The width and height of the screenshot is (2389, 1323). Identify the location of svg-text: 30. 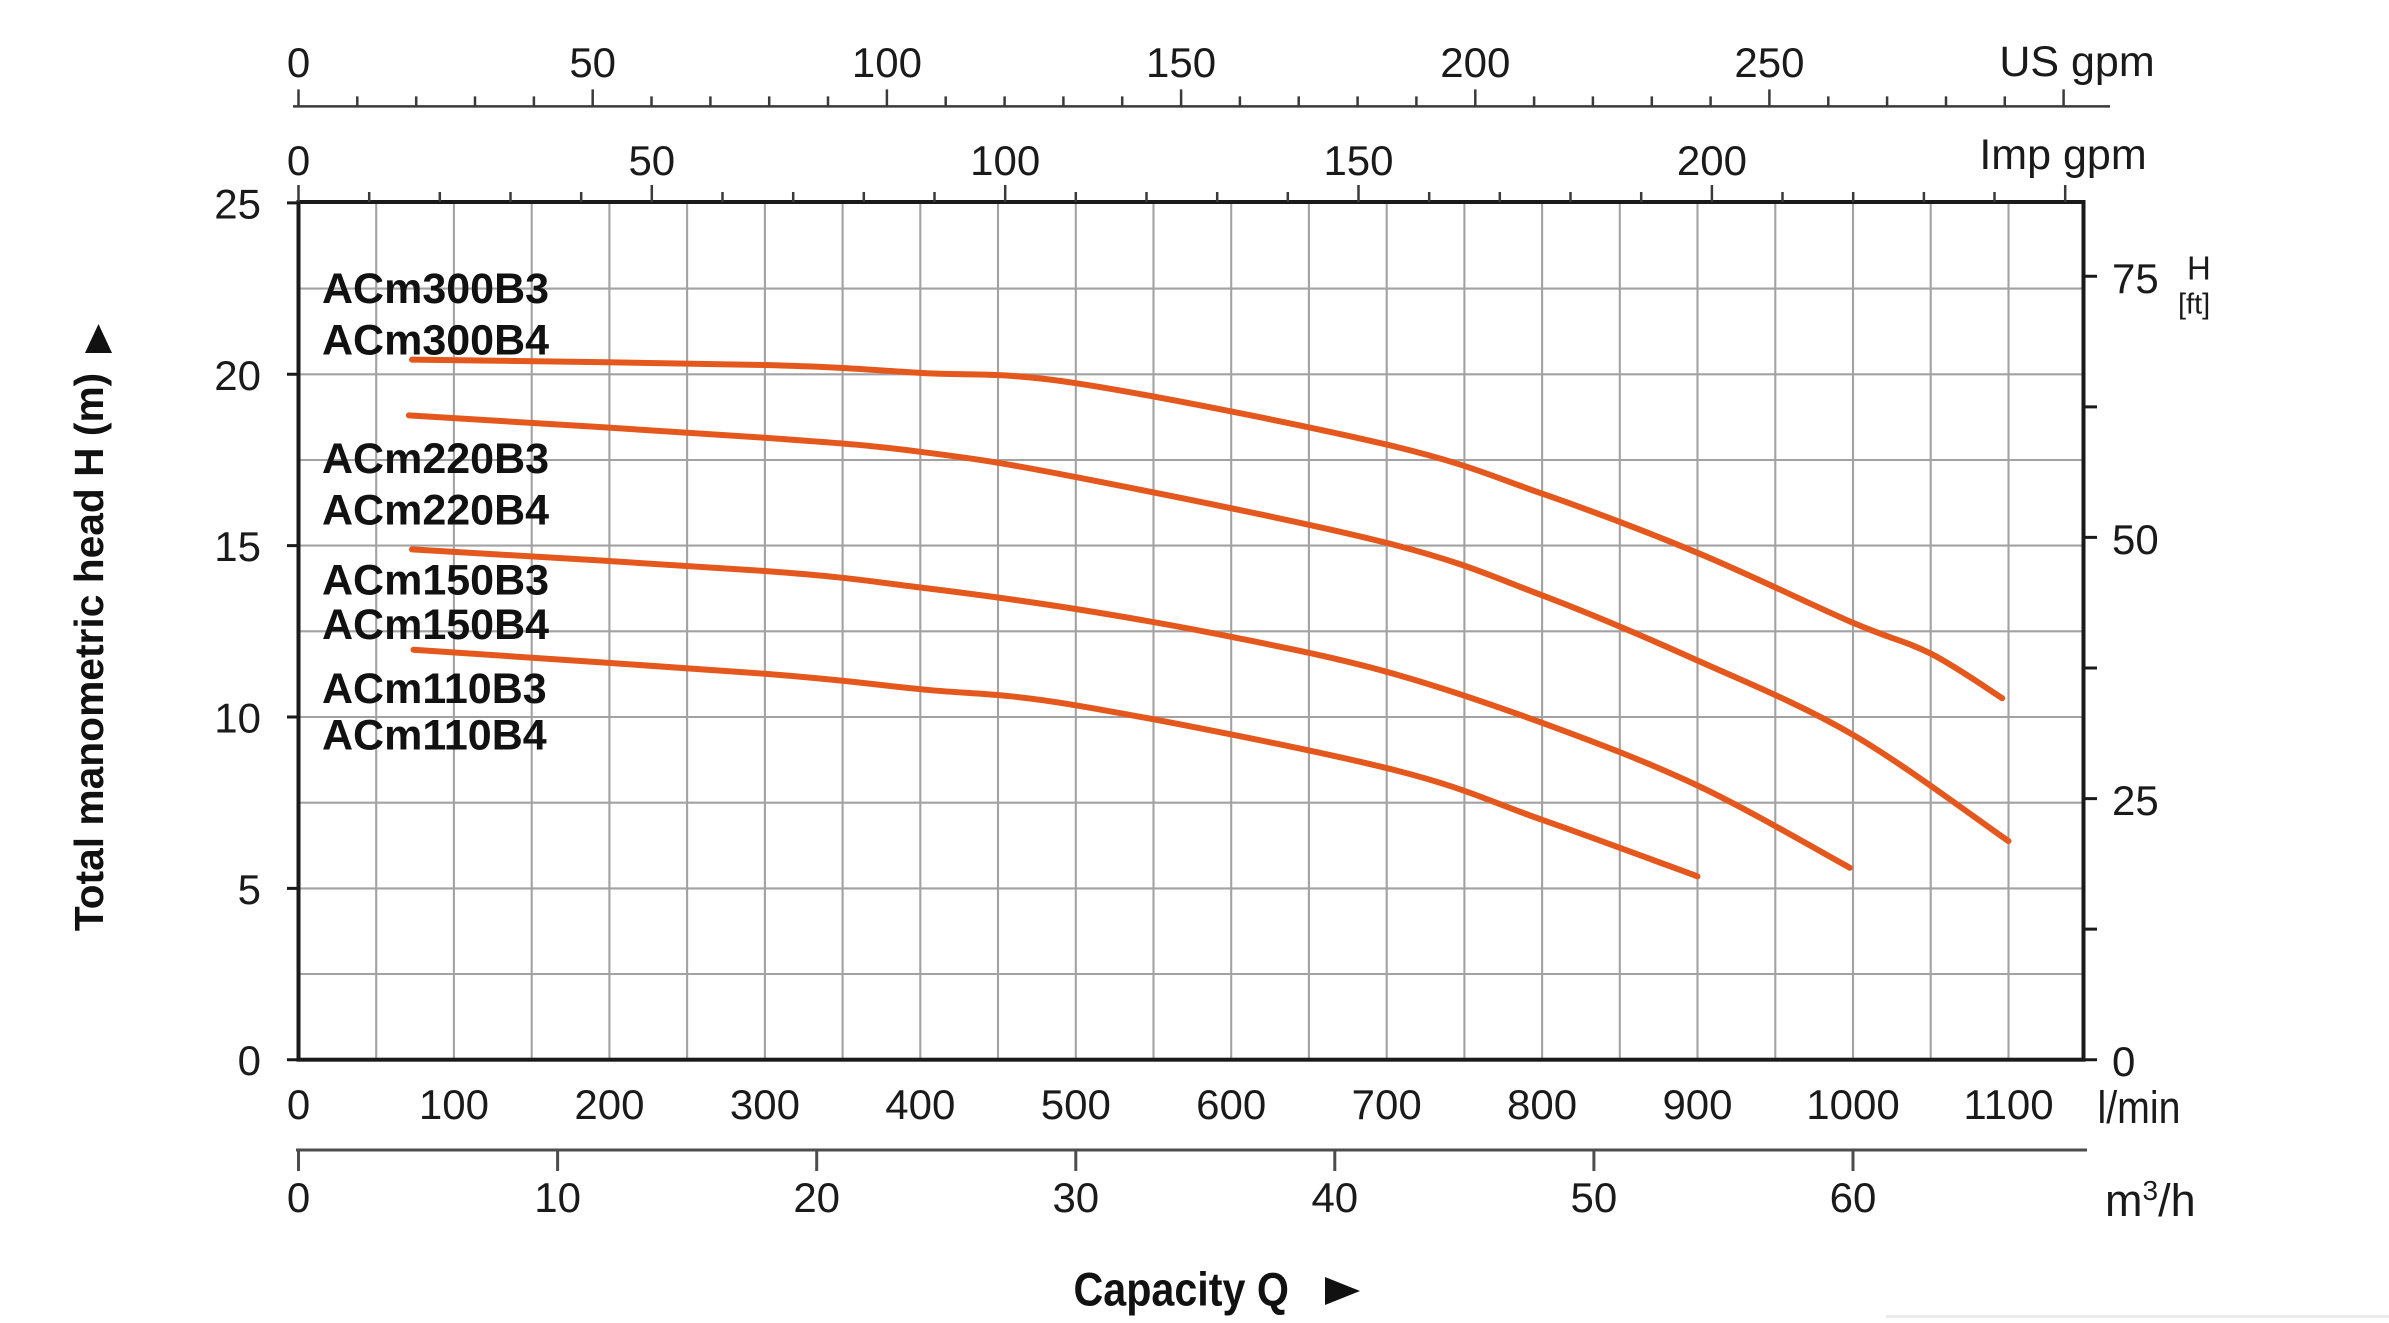
(1075, 1197).